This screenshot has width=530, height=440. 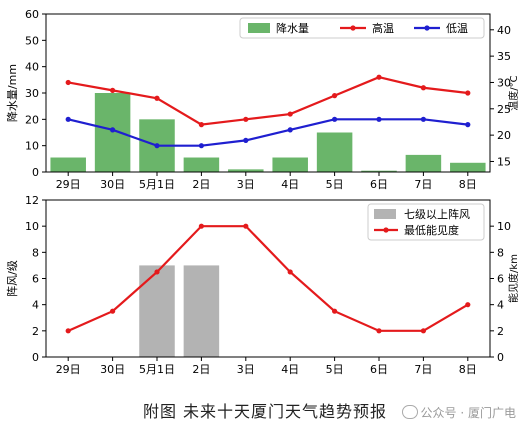 I want to click on ytick-left-label-1-12: 12, so click(x=32, y=200).